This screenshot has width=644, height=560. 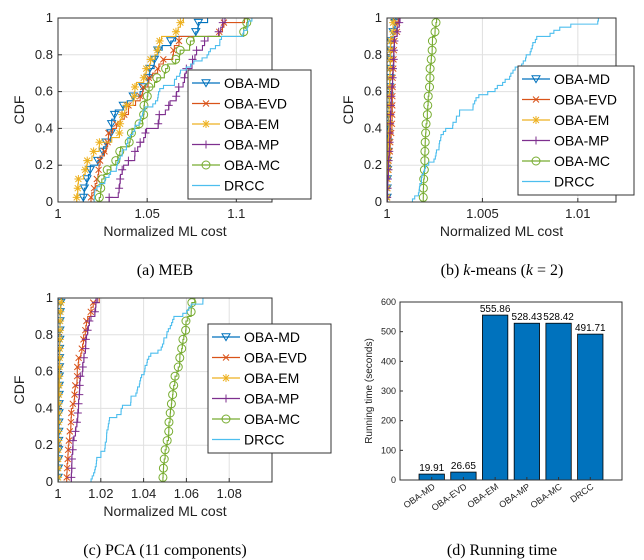 I want to click on x-tick-label: 1.01, so click(x=577, y=213).